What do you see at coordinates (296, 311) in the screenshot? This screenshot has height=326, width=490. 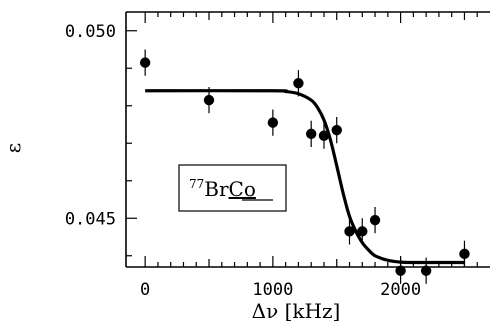 I see `x-axis-label: Δν [kHz]` at bounding box center [296, 311].